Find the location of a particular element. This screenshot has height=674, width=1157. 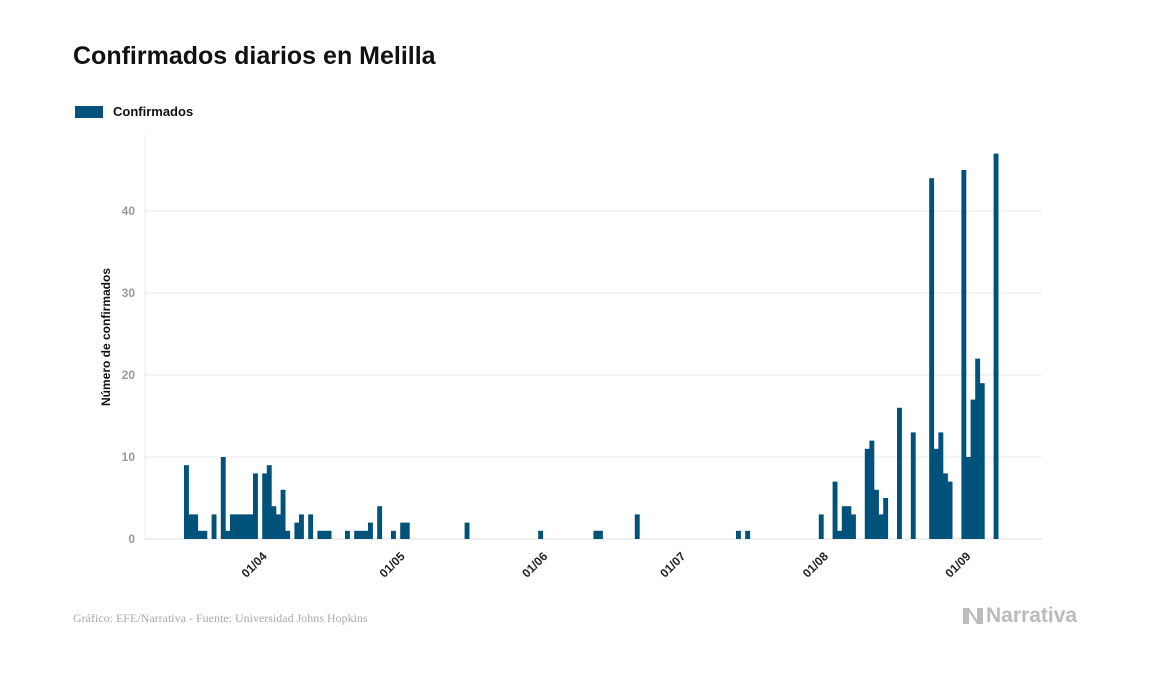

x-tick-label: 01/09 is located at coordinates (957, 564).